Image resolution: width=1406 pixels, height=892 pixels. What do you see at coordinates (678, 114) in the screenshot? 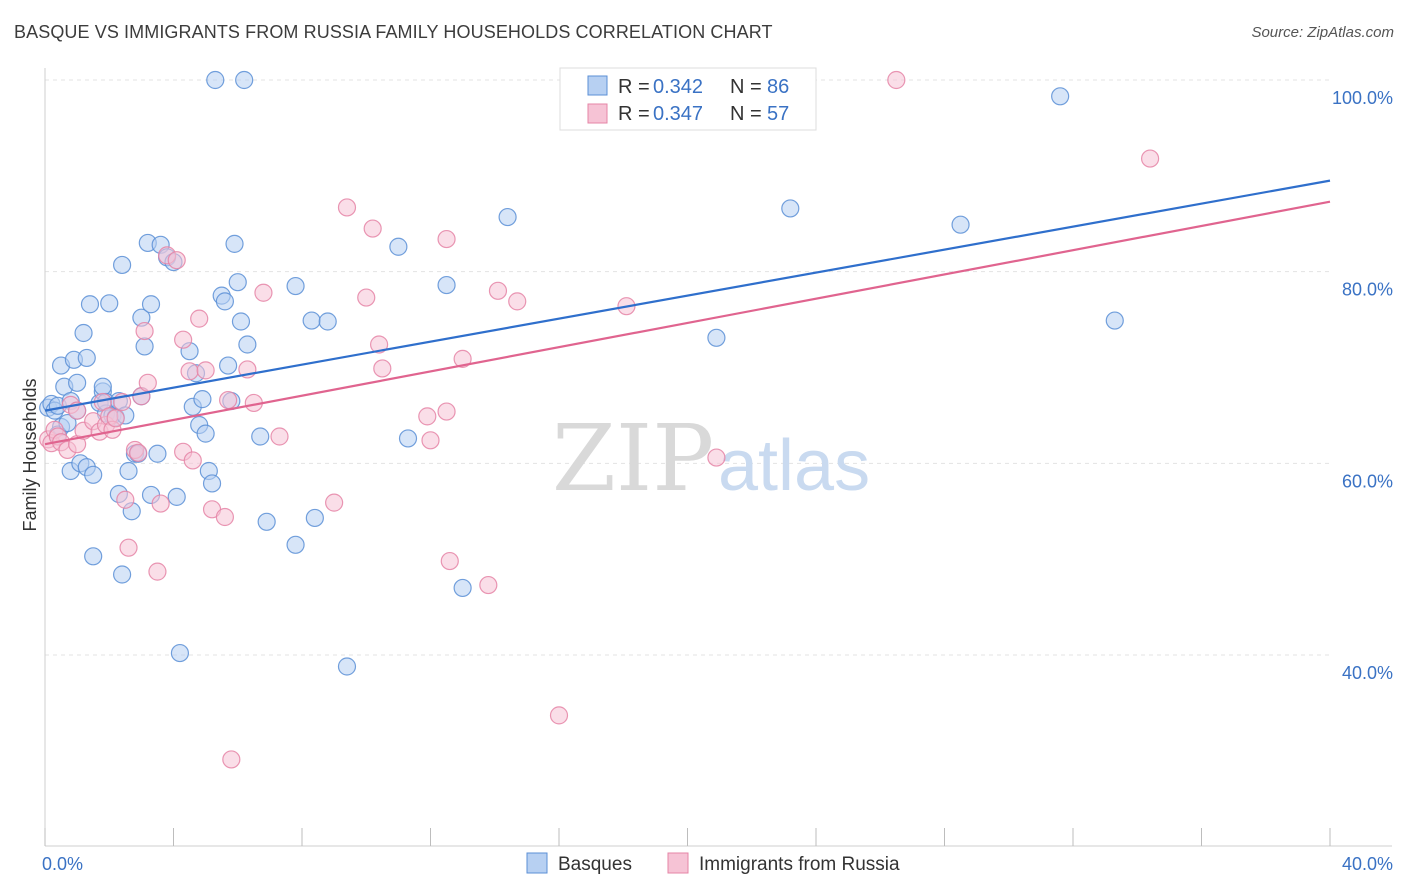
I see `legend-r-value-2: 0.347` at bounding box center [678, 114].